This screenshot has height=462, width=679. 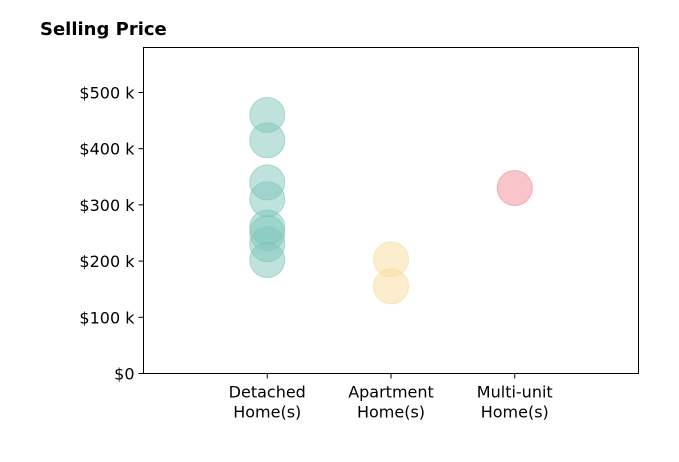 What do you see at coordinates (515, 402) in the screenshot?
I see `x-tick-label: Multi-unit Home(s)` at bounding box center [515, 402].